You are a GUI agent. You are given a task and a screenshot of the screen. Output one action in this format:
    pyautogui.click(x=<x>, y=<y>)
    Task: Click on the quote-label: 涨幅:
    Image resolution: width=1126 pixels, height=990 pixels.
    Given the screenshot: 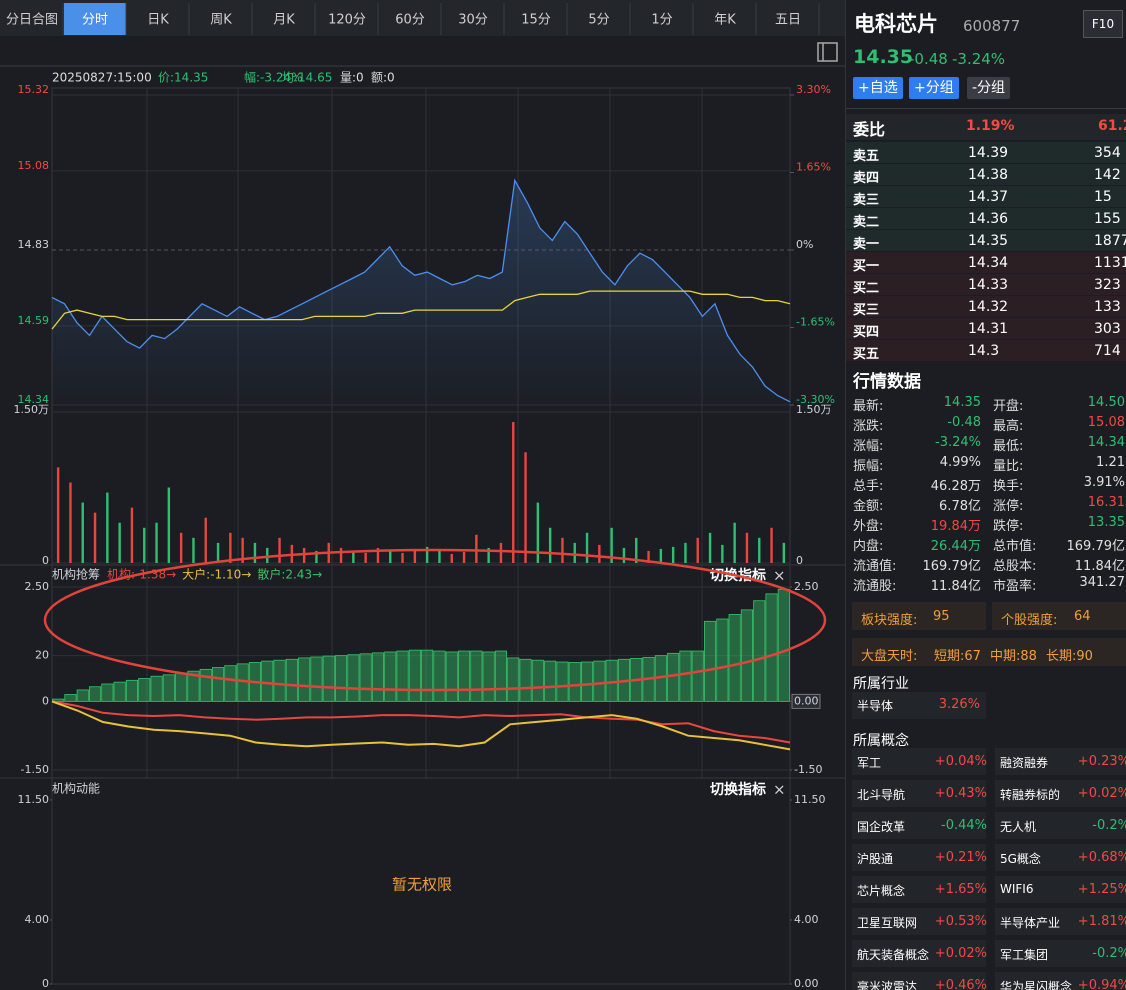 What is the action you would take?
    pyautogui.click(x=868, y=446)
    